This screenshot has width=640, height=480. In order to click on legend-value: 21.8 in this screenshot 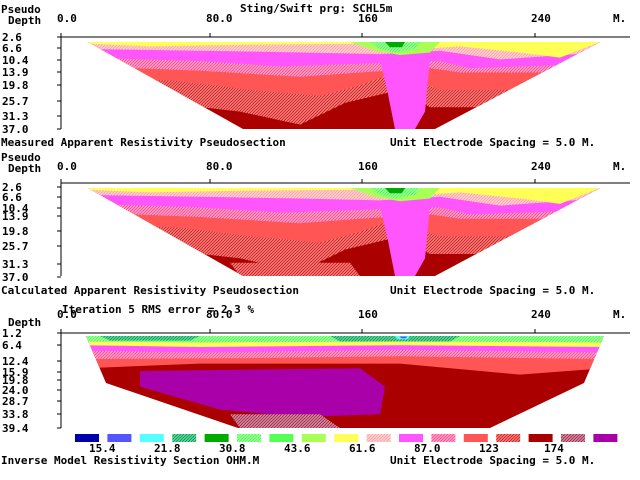, I will do `click(167, 448)`.